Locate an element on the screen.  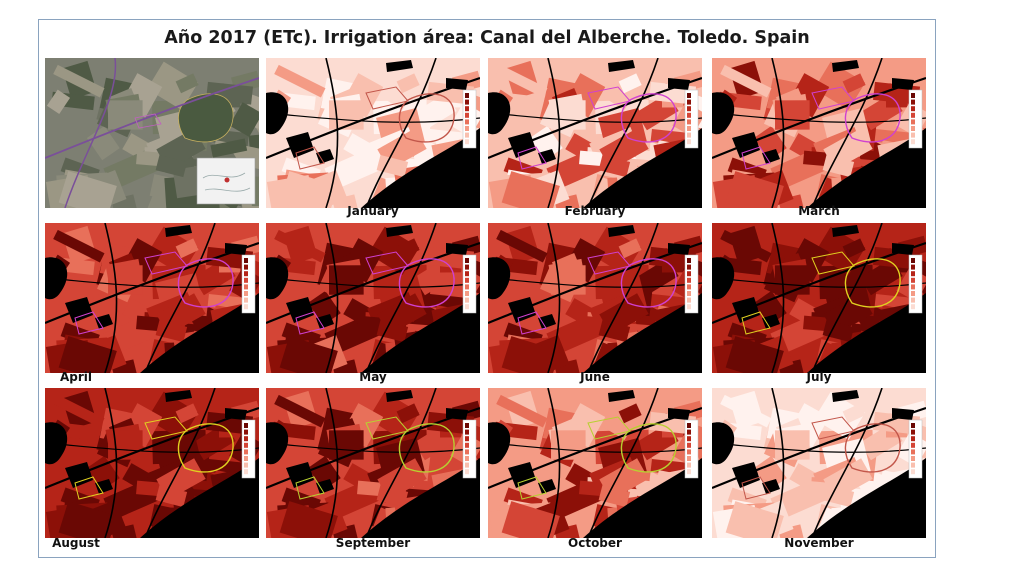
etc-map-march is located at coordinates (819, 133).